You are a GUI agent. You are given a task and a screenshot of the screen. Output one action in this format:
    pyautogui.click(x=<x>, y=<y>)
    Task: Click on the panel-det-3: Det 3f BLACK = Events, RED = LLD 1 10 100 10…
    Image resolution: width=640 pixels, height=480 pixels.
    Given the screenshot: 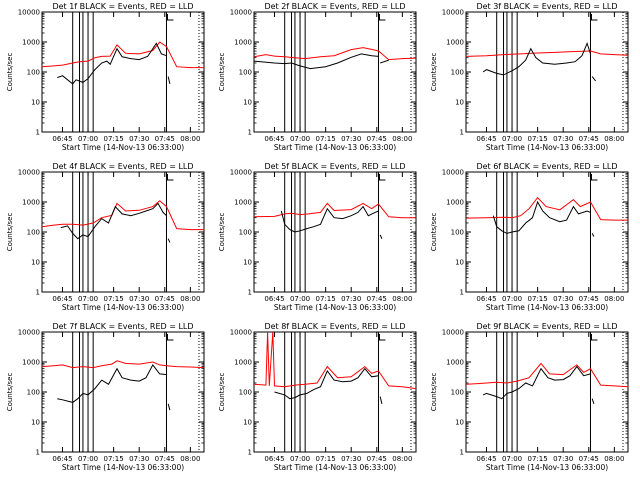 What is the action you would take?
    pyautogui.click(x=529, y=77)
    